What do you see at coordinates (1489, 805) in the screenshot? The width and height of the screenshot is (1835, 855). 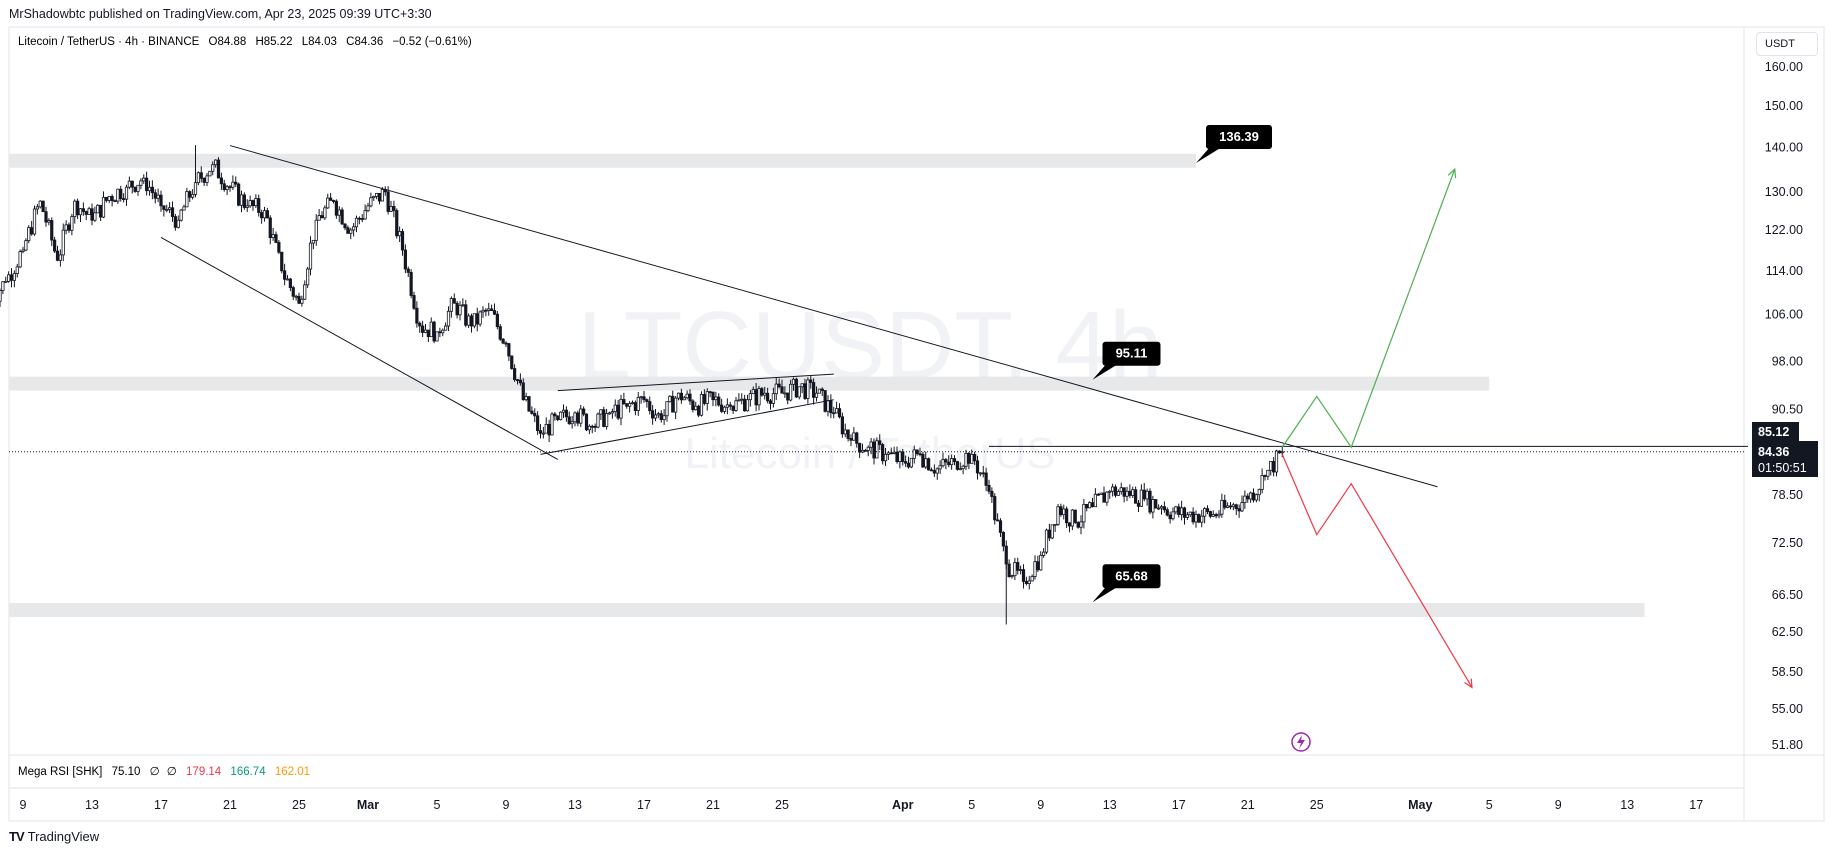 I see `time-axis-tick-label: 5` at bounding box center [1489, 805].